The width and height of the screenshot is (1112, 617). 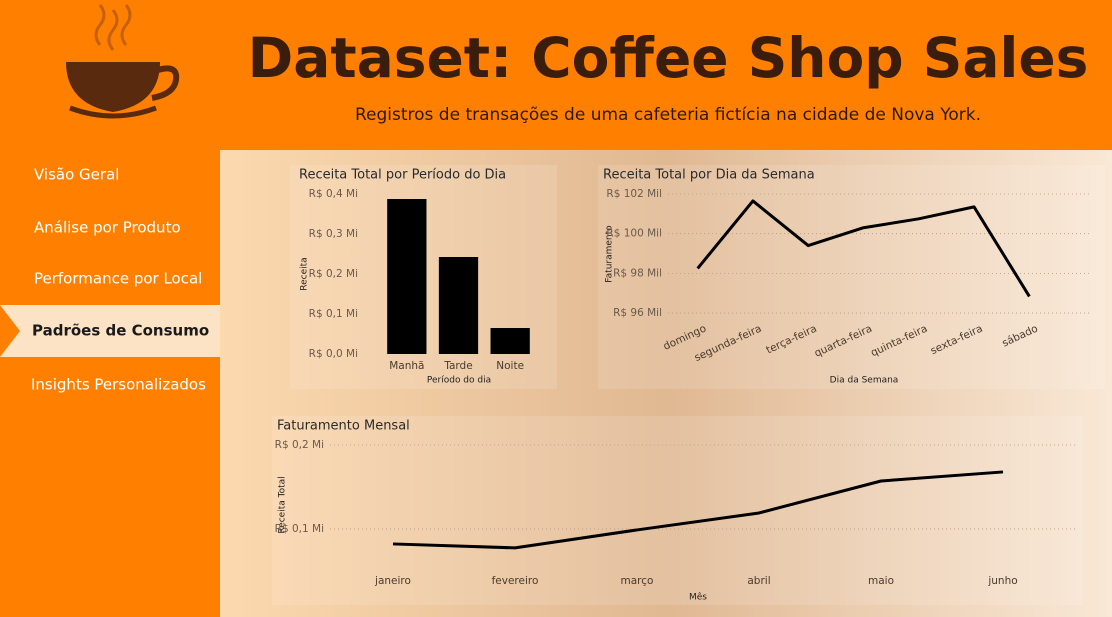 I want to click on y-tick-label: R$ 102 Mil, so click(x=634, y=194).